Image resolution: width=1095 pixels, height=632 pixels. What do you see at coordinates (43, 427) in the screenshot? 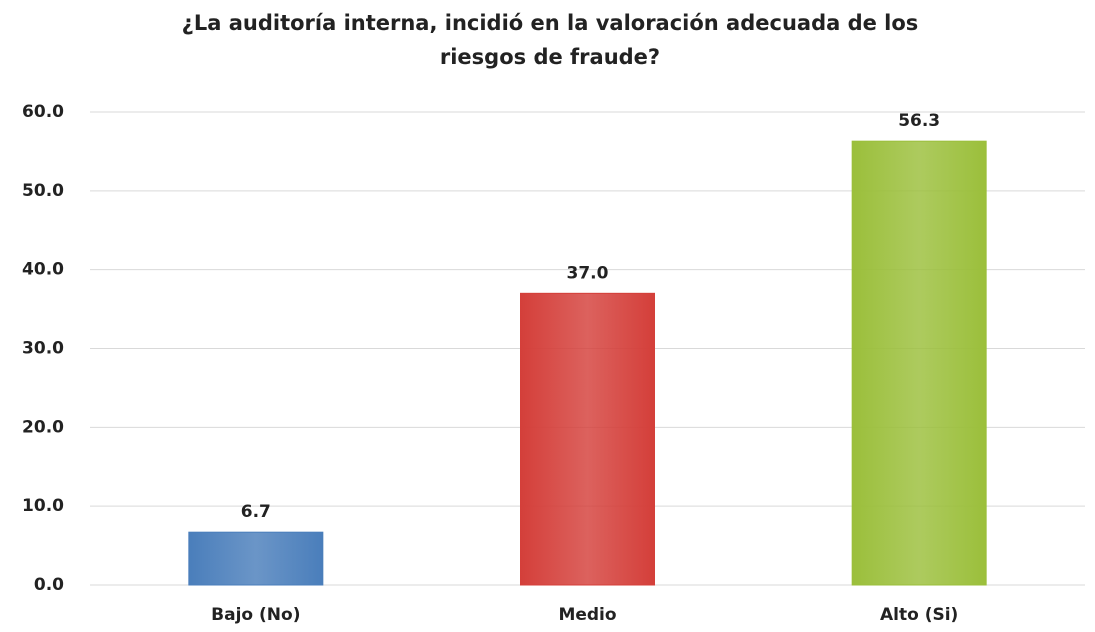
I see `y-tick-label: 20.0` at bounding box center [43, 427].